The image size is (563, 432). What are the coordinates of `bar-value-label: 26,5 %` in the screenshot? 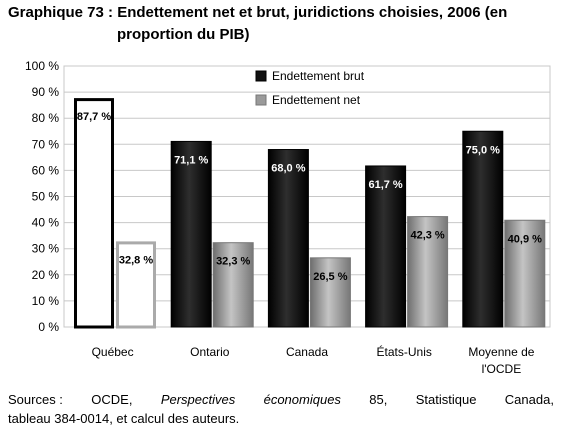 It's located at (330, 277).